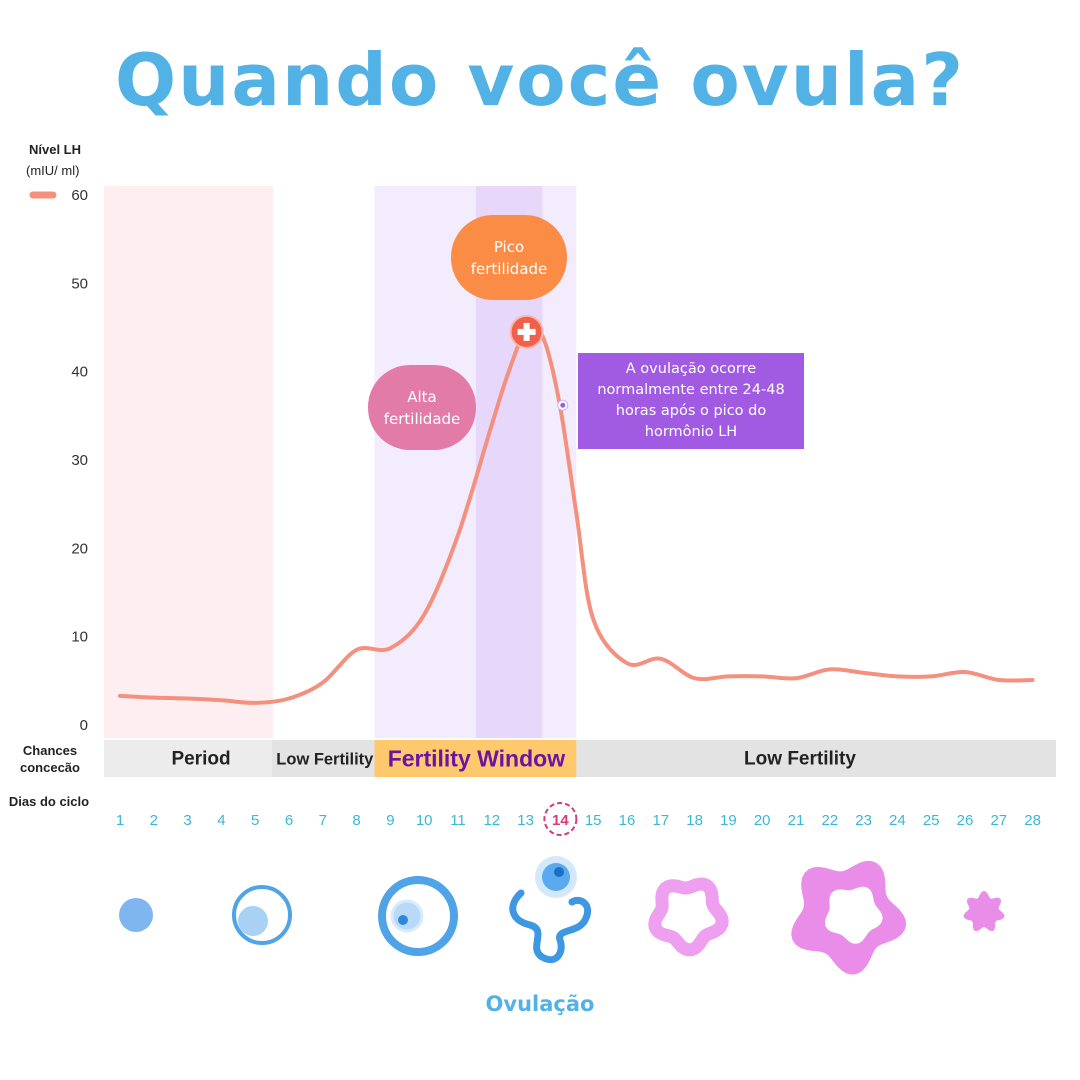 This screenshot has width=1080, height=1080. What do you see at coordinates (323, 820) in the screenshot?
I see `day-label: 7` at bounding box center [323, 820].